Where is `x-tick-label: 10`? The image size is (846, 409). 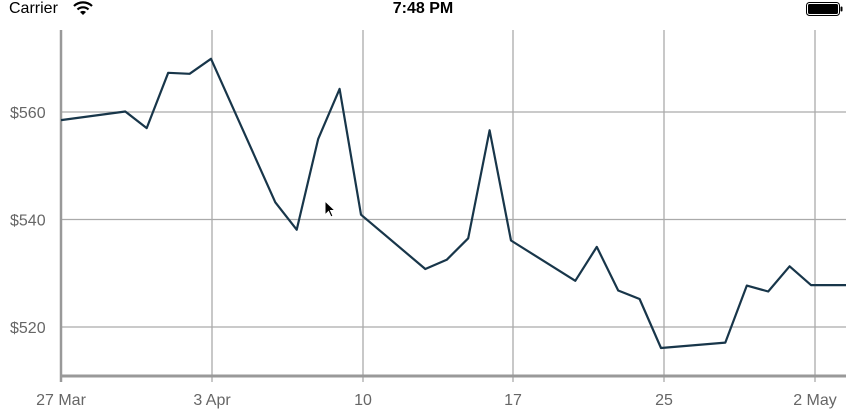
x-tick-label: 10 is located at coordinates (363, 400).